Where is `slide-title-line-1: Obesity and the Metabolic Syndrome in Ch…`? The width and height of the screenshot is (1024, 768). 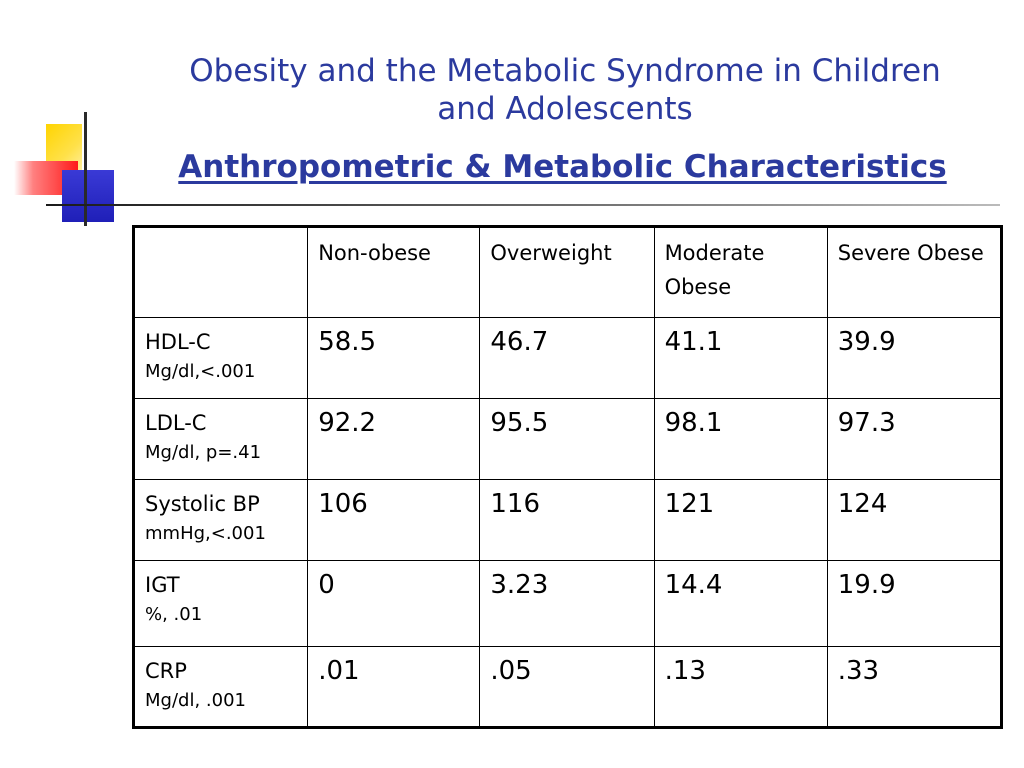
slide-title-line-1: Obesity and the Metabolic Syndrome in Ch… is located at coordinates (565, 71).